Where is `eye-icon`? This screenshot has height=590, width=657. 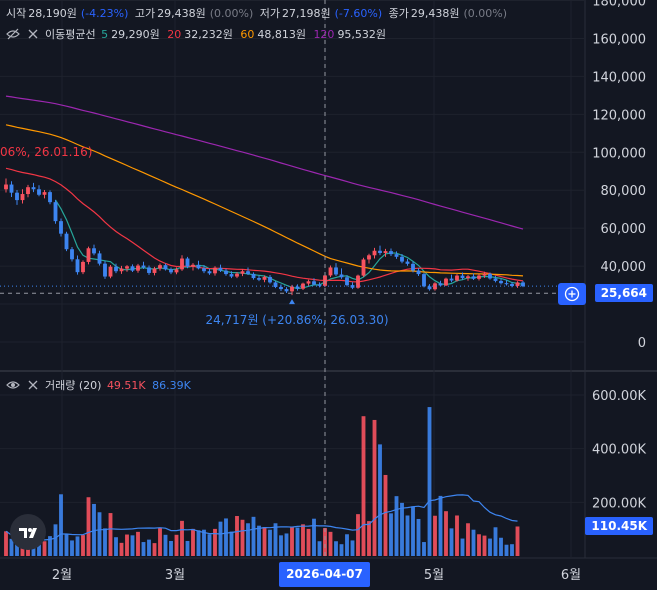 eye-icon is located at coordinates (13, 385).